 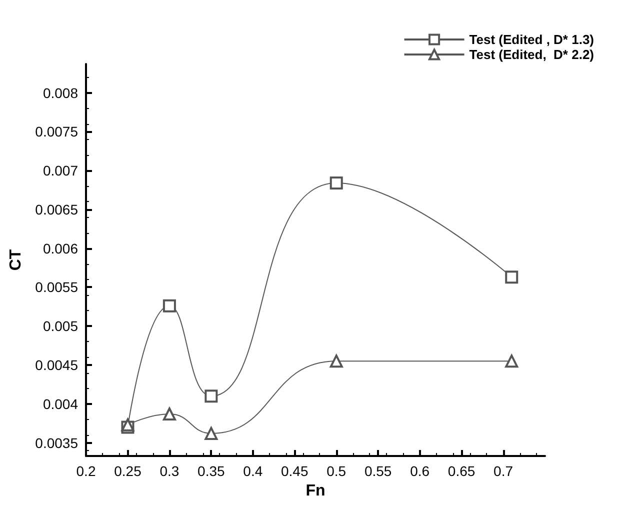 I want to click on x-tick-label: 0.25, so click(x=128, y=471).